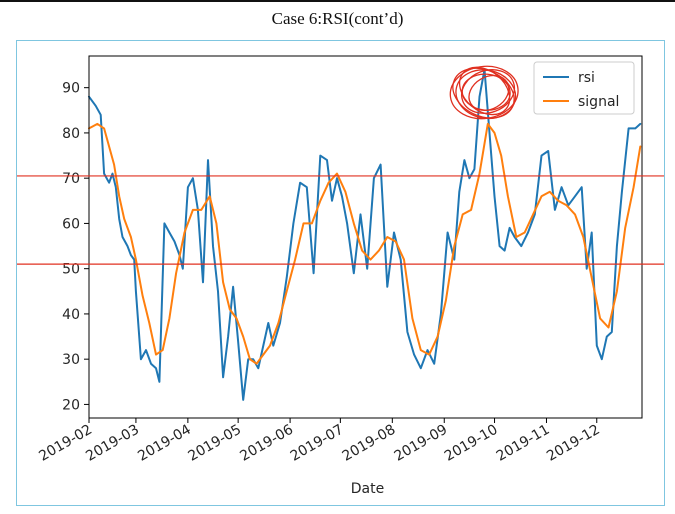 Image resolution: width=675 pixels, height=514 pixels. Describe the element at coordinates (164, 443) in the screenshot. I see `x-tick-label: 2019-04` at that location.